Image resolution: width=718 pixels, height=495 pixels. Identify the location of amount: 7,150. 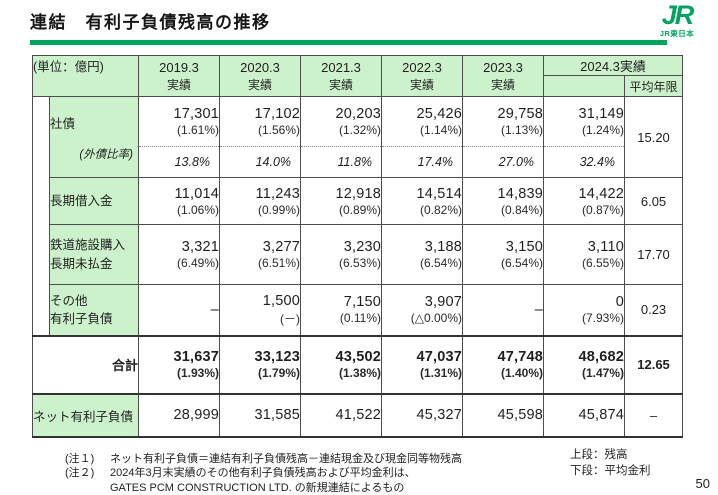
(362, 302).